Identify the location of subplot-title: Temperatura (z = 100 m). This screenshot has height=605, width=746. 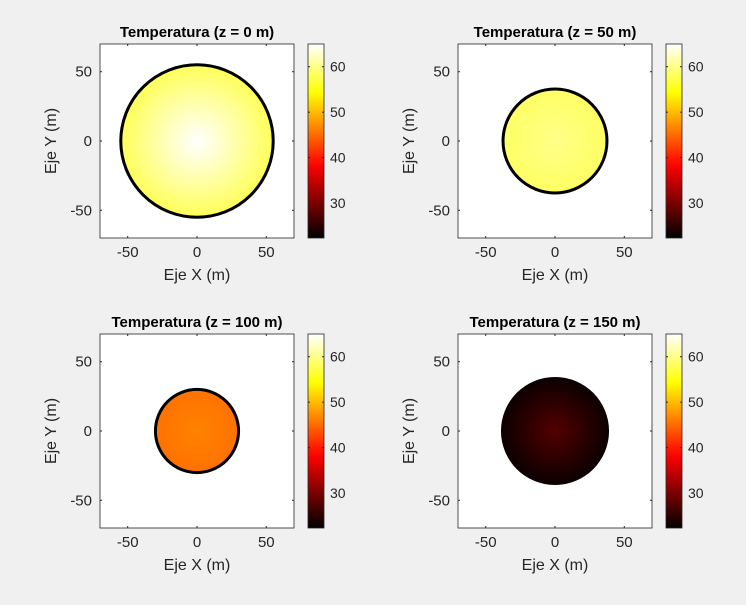
(196, 322).